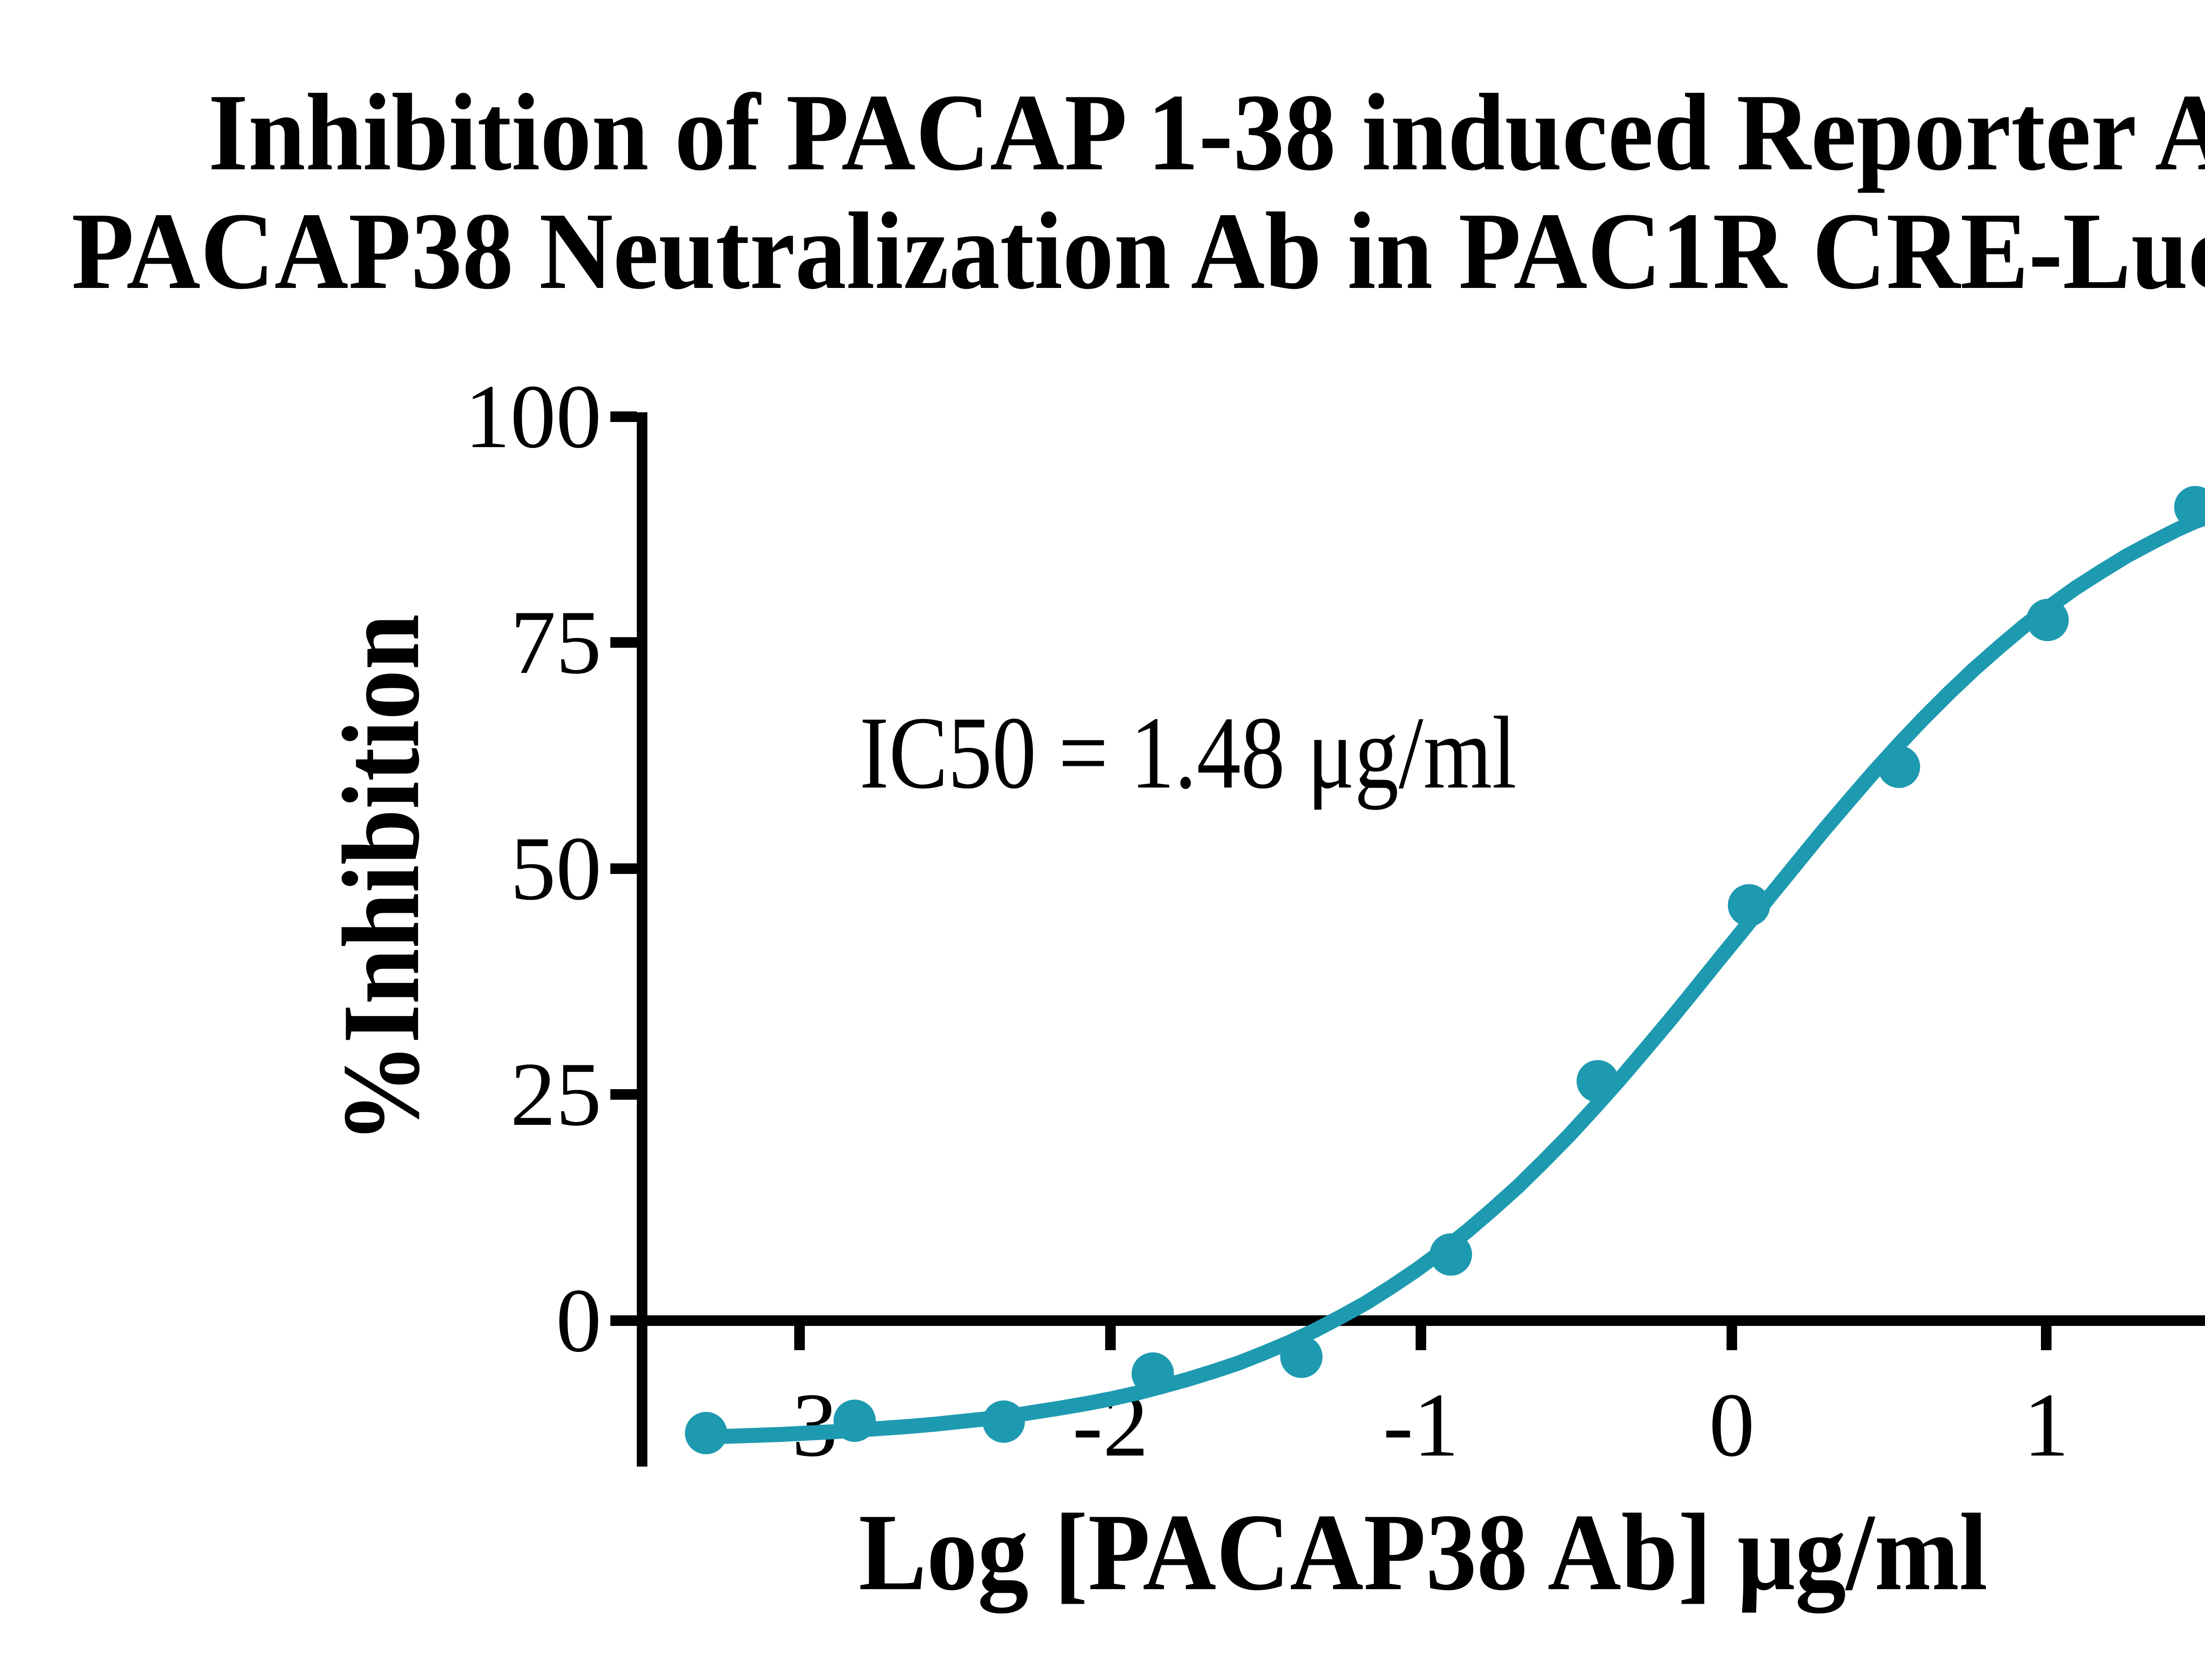 The image size is (2205, 1680). I want to click on svg-text: 50, so click(556, 868).